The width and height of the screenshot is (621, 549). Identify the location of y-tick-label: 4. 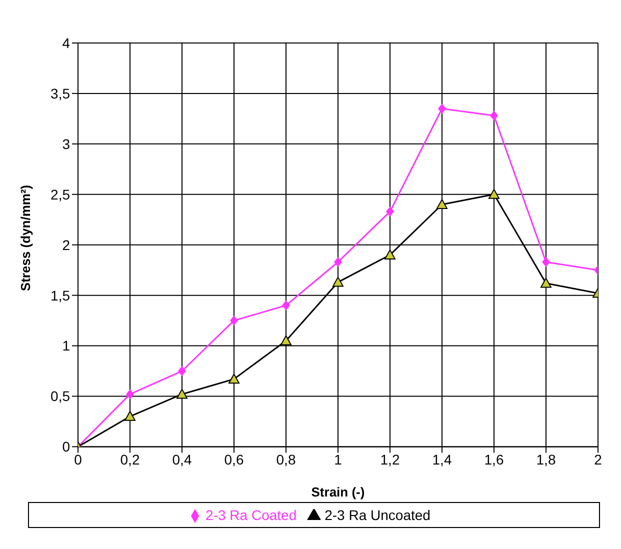
(66, 42).